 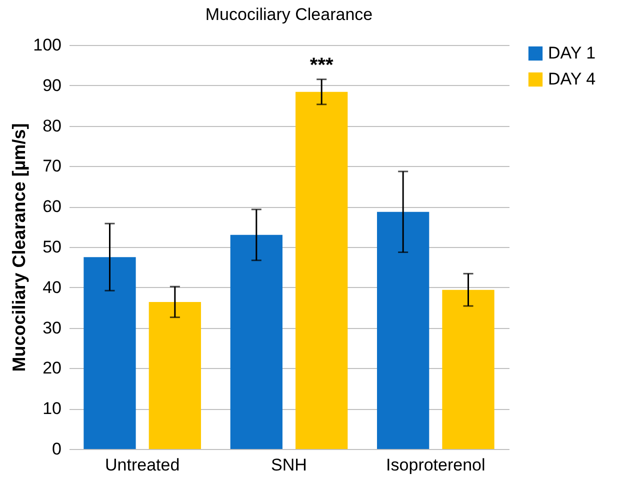 I want to click on x-tick-label: Untreated, so click(x=142, y=465).